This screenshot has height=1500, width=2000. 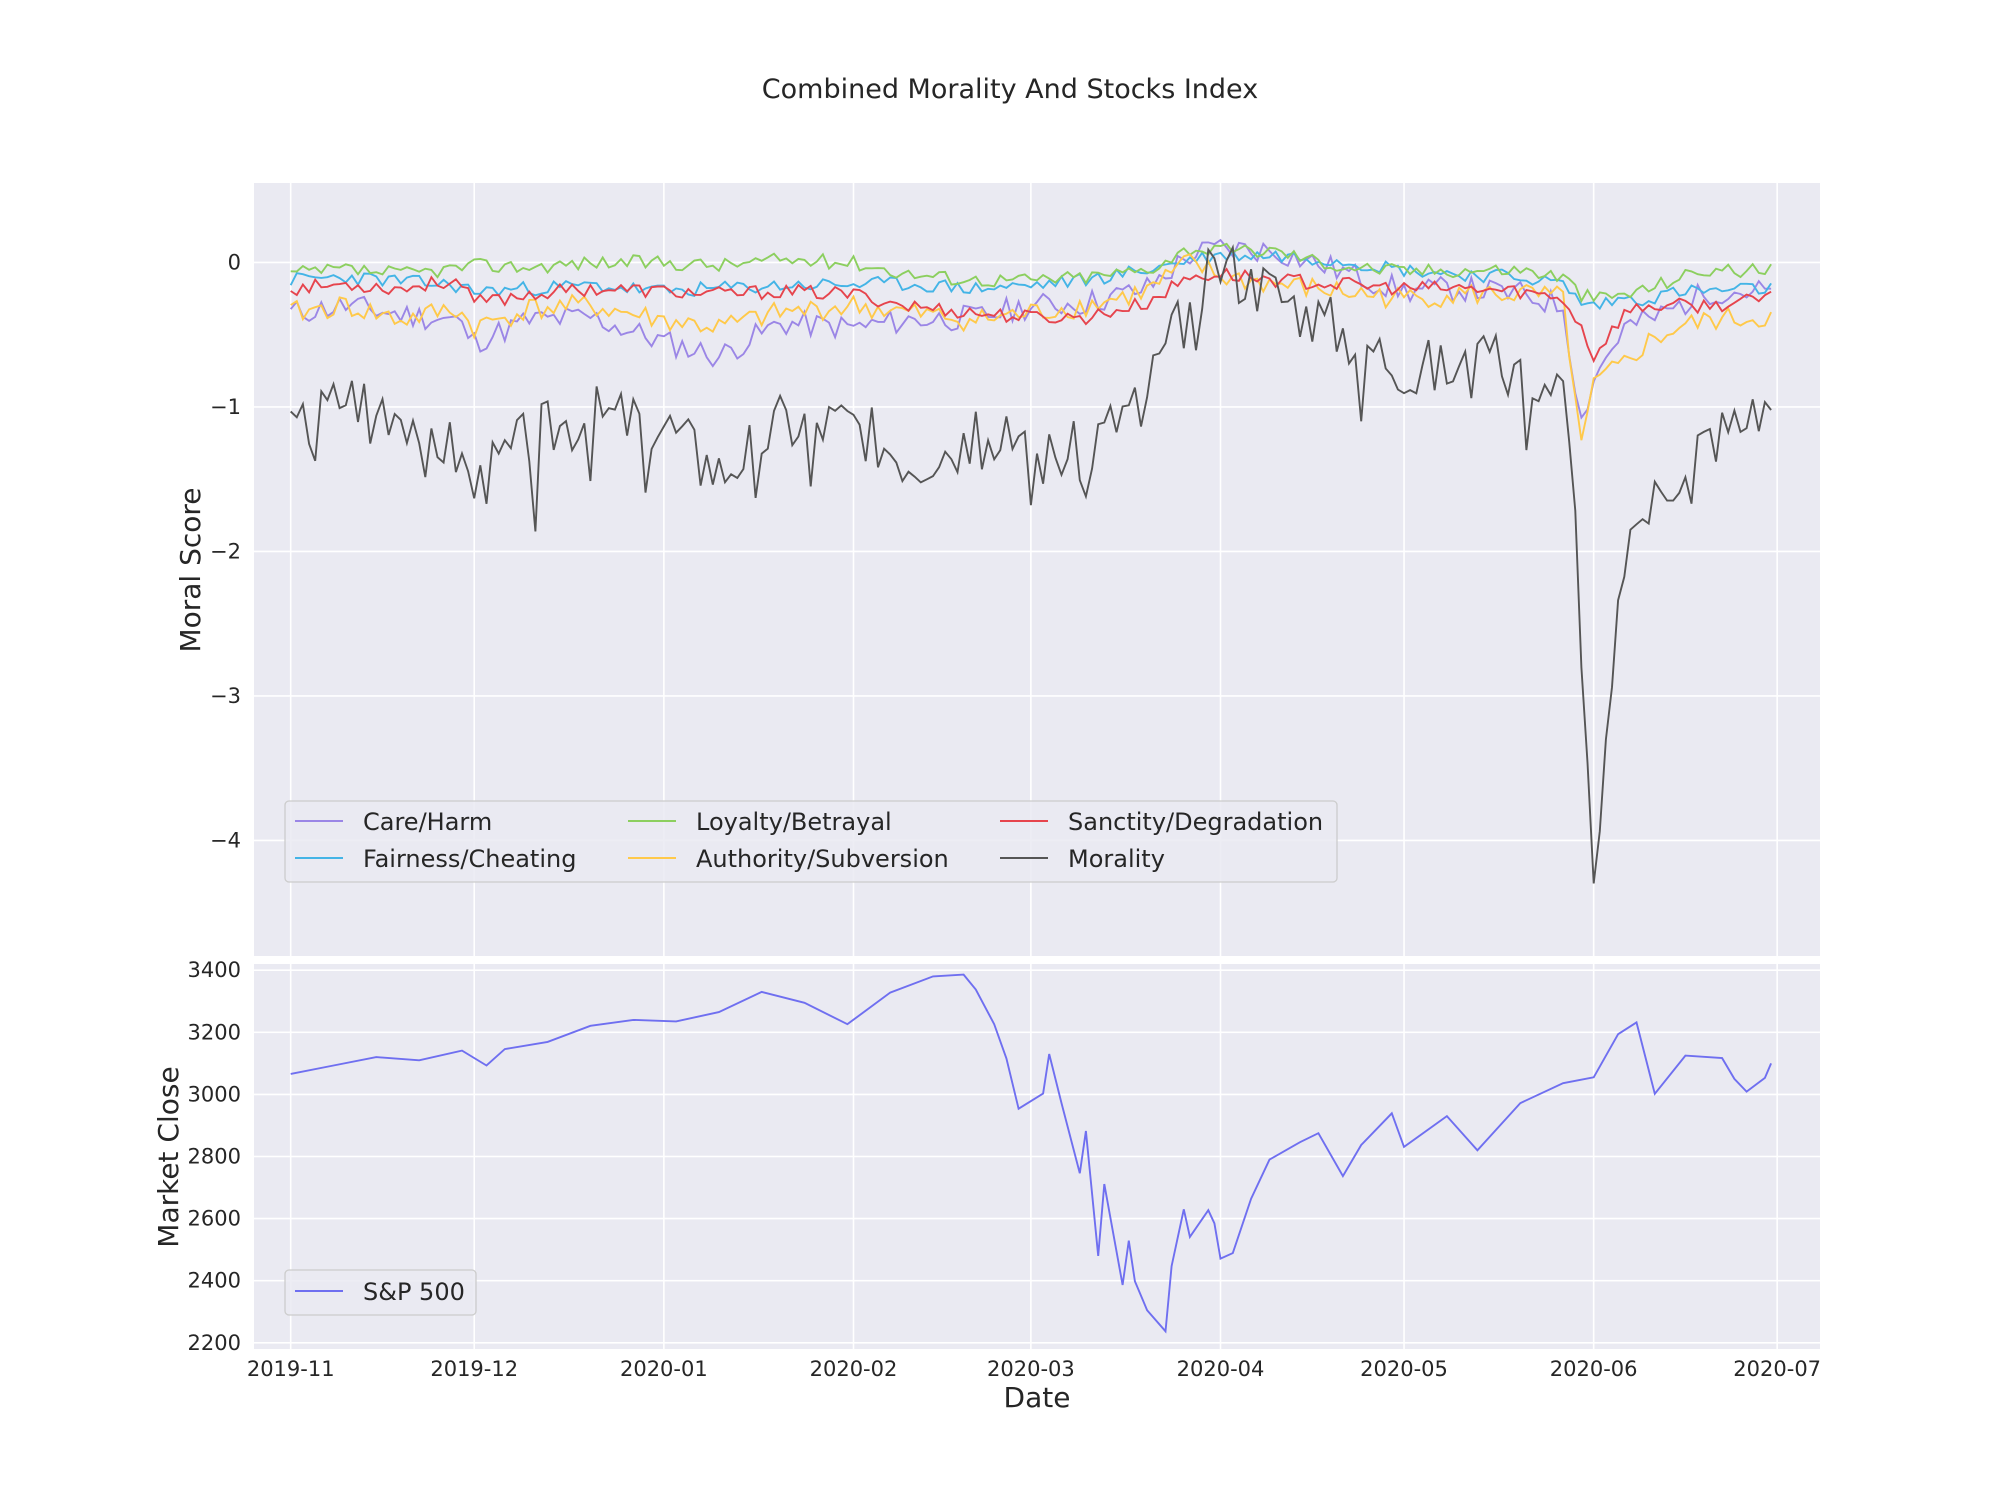 I want to click on market-y-tick-label: 3400, so click(x=214, y=970).